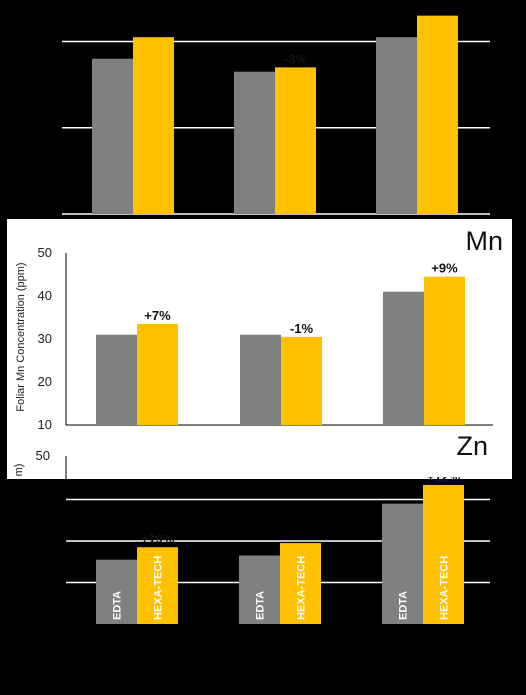 This screenshot has height=695, width=526. What do you see at coordinates (45, 381) in the screenshot?
I see `mn-y-tick-20: 20` at bounding box center [45, 381].